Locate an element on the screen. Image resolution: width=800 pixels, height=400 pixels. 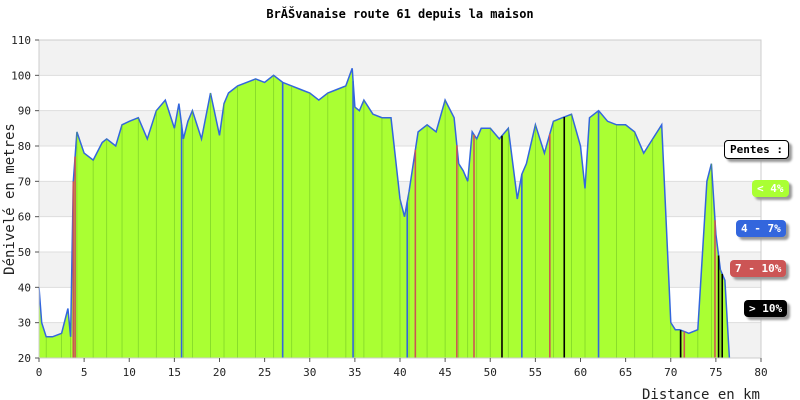
x-tick-label: 70 is located at coordinates (670, 372).